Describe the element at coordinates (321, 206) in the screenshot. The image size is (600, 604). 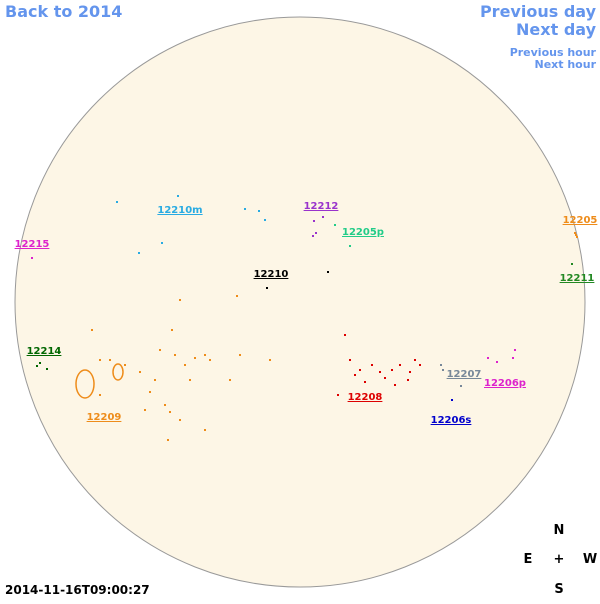
I see `region-label: 12212` at that location.